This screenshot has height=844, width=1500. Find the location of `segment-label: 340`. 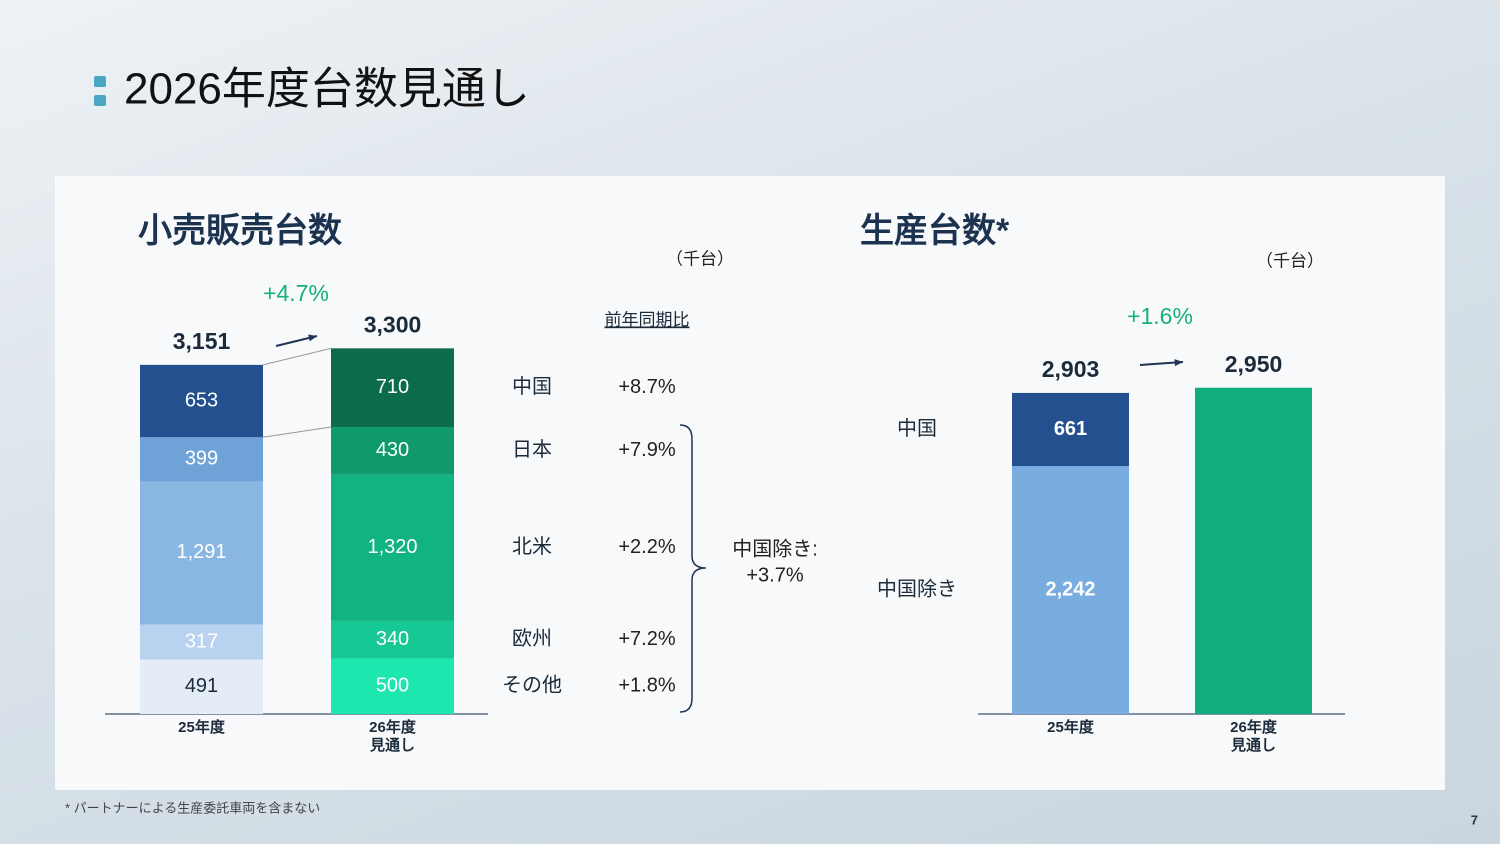

segment-label: 340 is located at coordinates (392, 639).